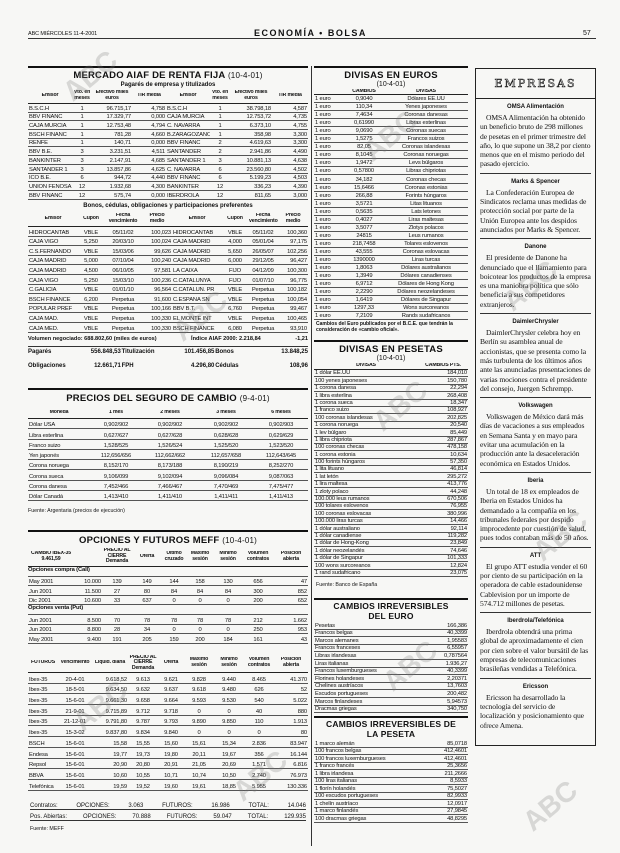  I want to click on table-cell: B.S.C.H, so click(39, 108).